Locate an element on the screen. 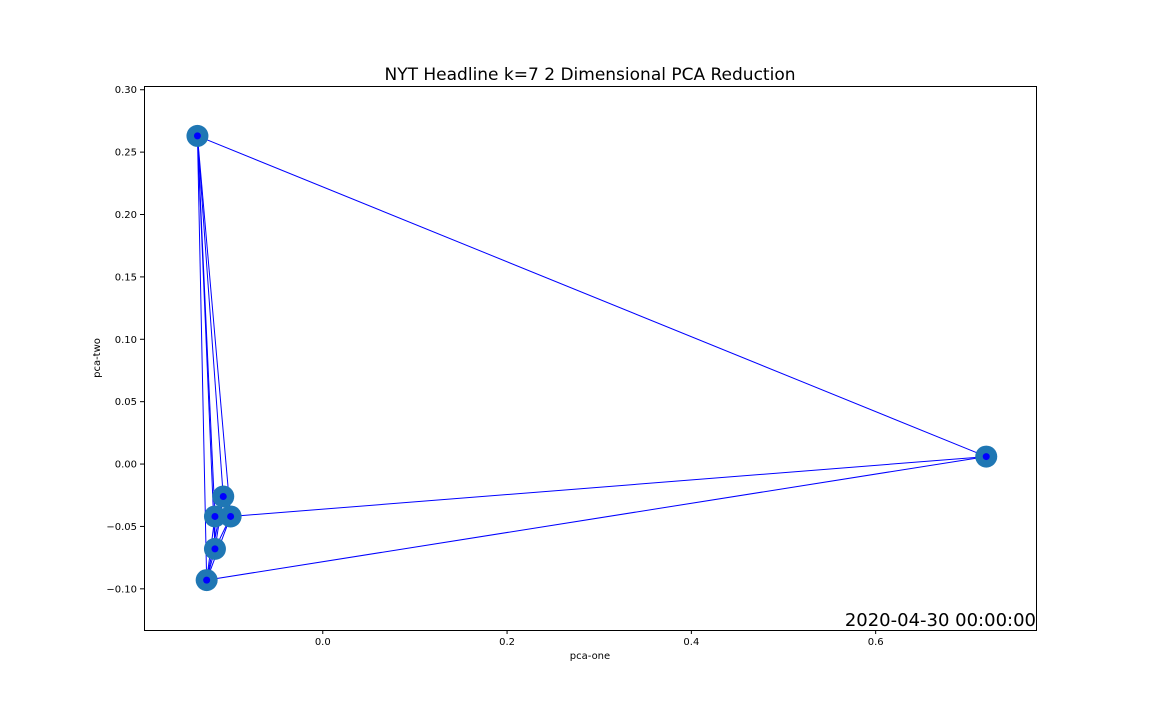 The image size is (1152, 720). x-tick-label: 0.6 is located at coordinates (876, 642).